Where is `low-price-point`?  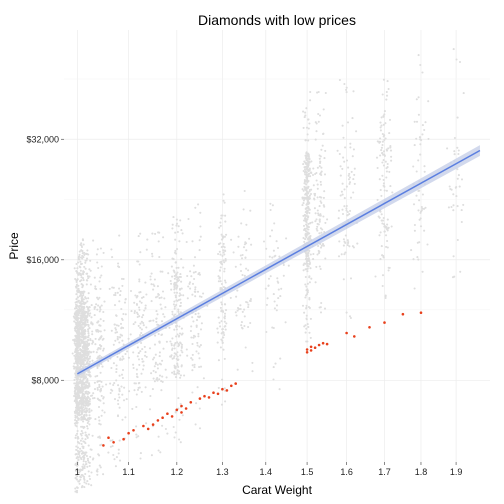
low-price-point is located at coordinates (235, 383).